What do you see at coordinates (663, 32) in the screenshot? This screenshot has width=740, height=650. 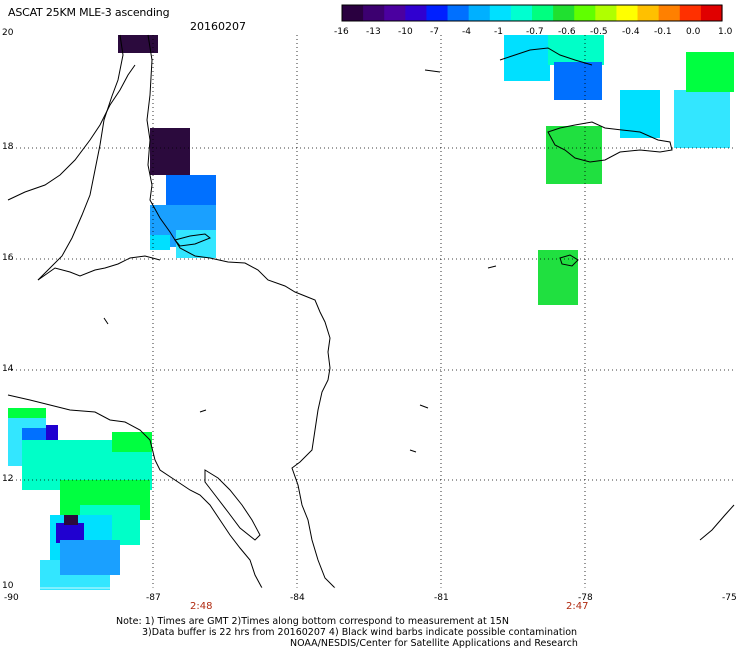 I see `colorbar-tick-label: -0.1` at bounding box center [663, 32].